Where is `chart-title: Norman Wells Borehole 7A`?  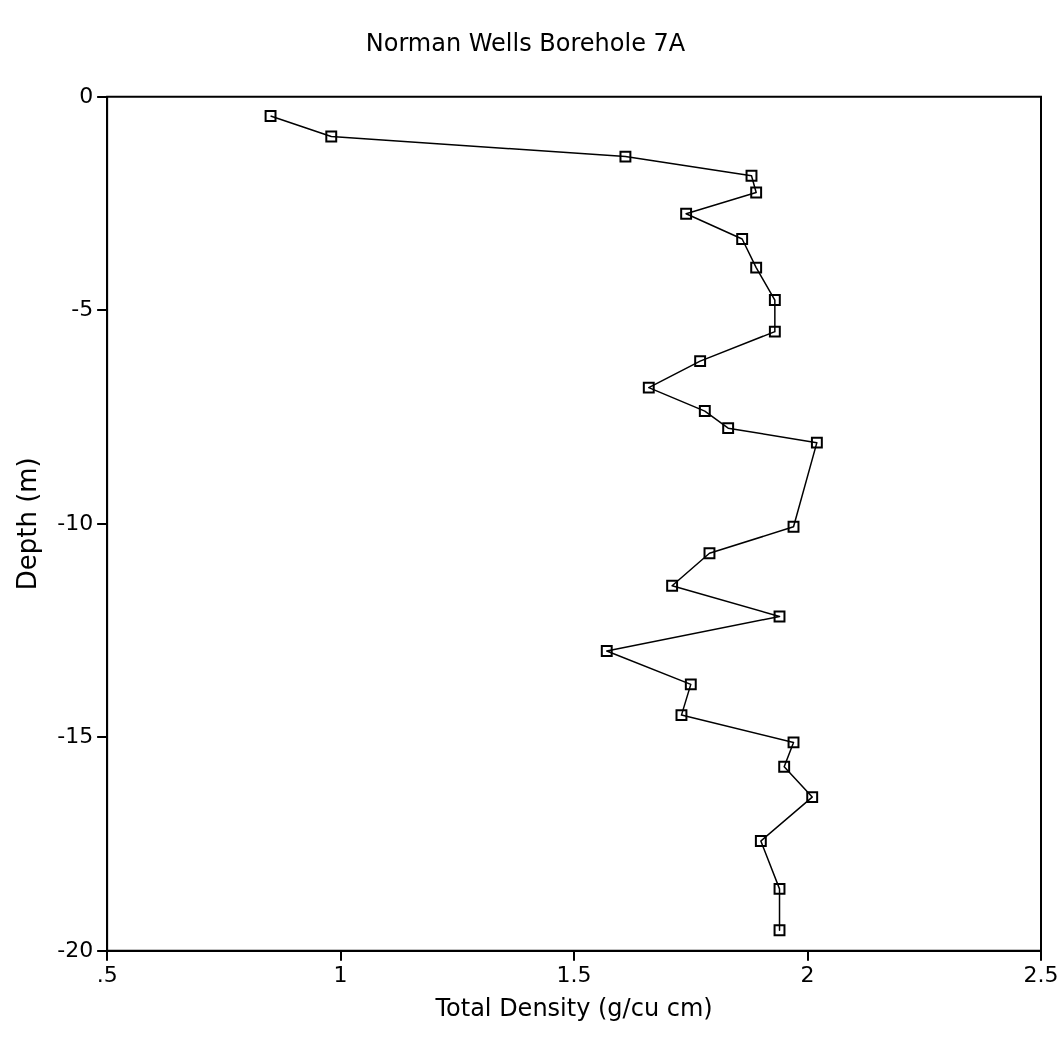 chart-title: Norman Wells Borehole 7A is located at coordinates (525, 42).